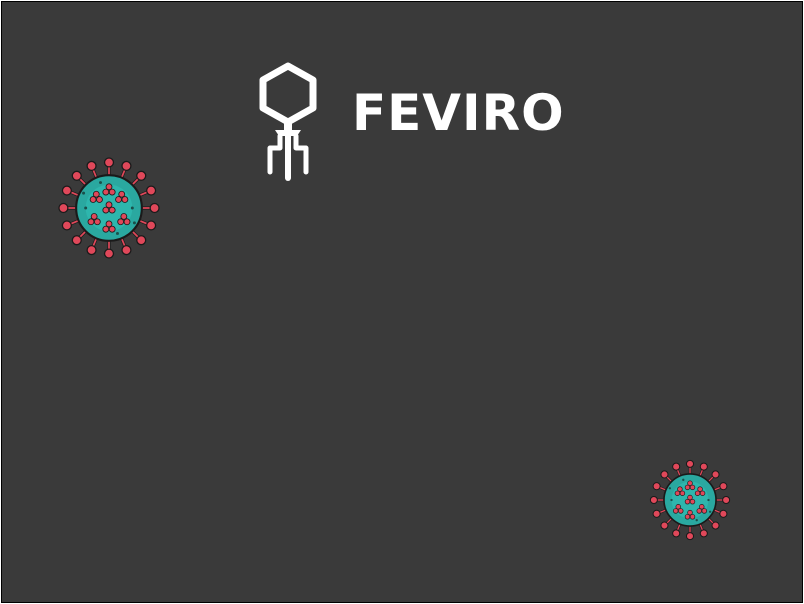 The height and width of the screenshot is (604, 804). I want to click on game-title: FEVIRO, so click(458, 113).